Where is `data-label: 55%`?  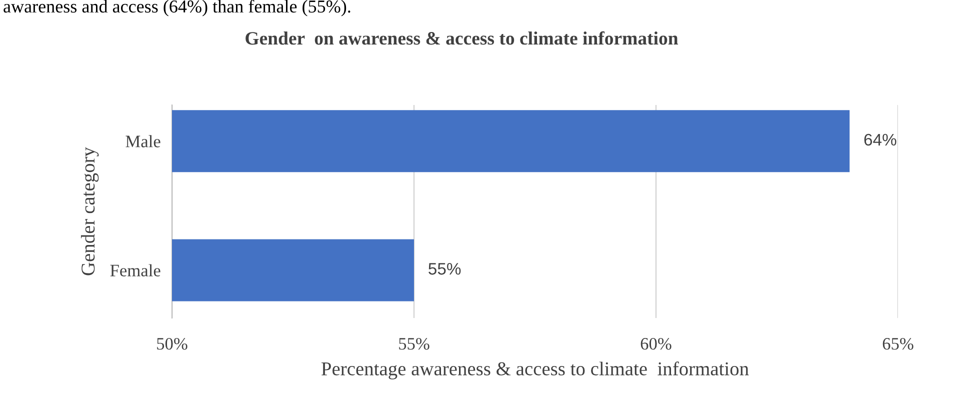 data-label: 55% is located at coordinates (444, 268).